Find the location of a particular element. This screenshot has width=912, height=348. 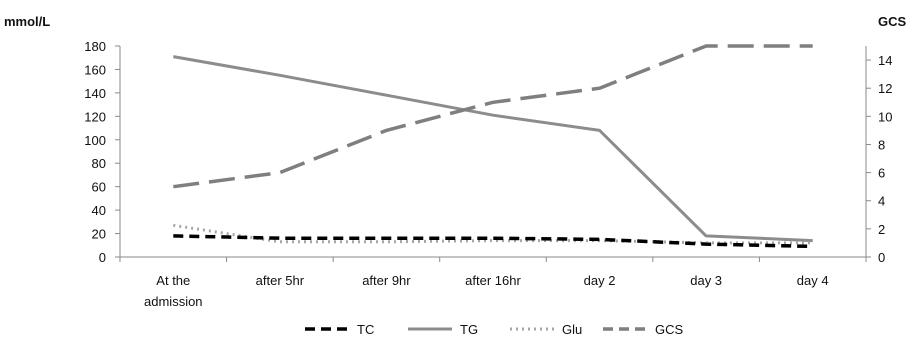

x-tick-label-line: day 4 is located at coordinates (813, 280).